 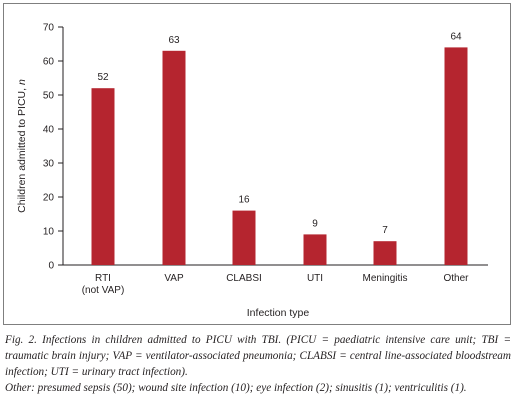 I want to click on y-tick-label: 60, so click(x=49, y=62).